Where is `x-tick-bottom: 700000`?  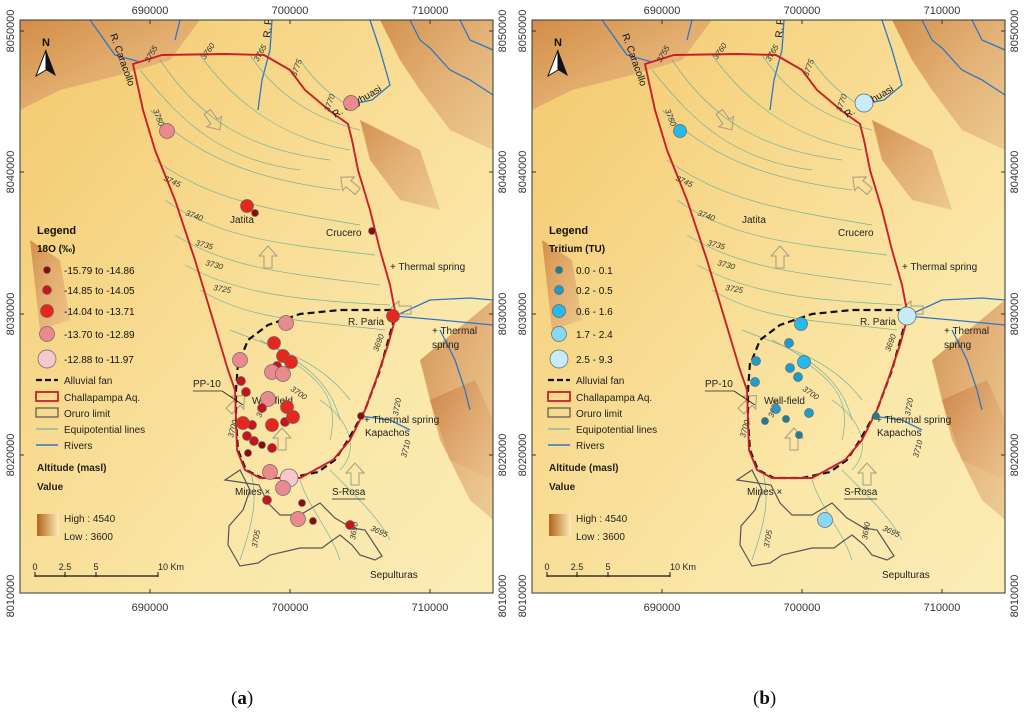
x-tick-bottom: 700000 is located at coordinates (290, 608).